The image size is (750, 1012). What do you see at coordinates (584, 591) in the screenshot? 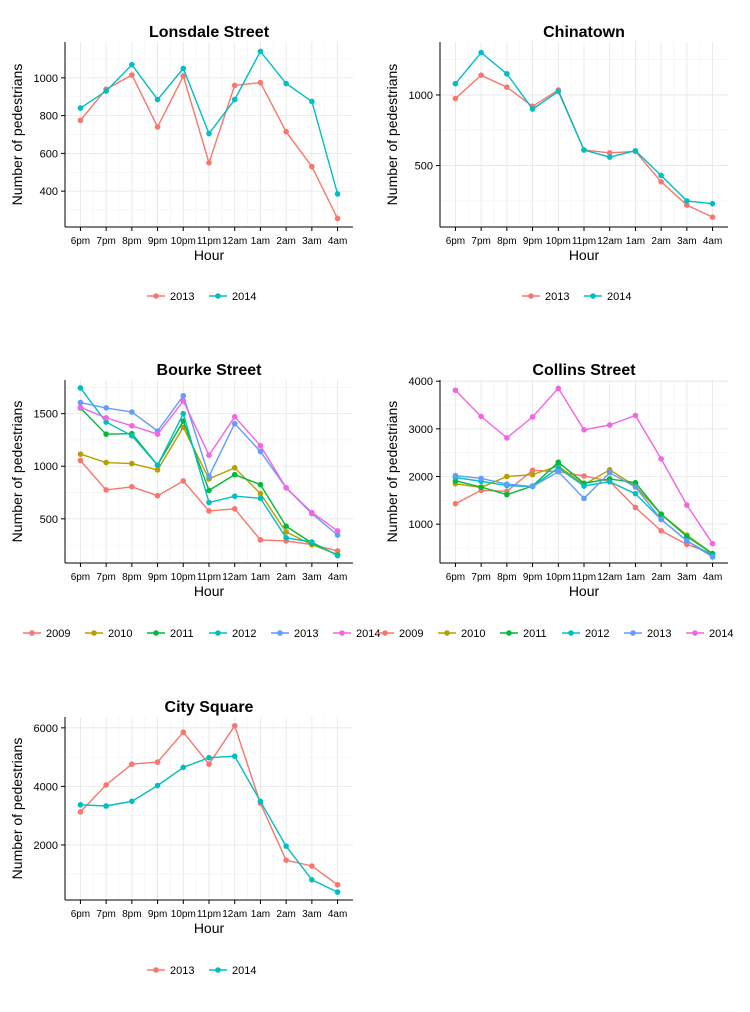
I see `x-axis-title: Hour` at bounding box center [584, 591].